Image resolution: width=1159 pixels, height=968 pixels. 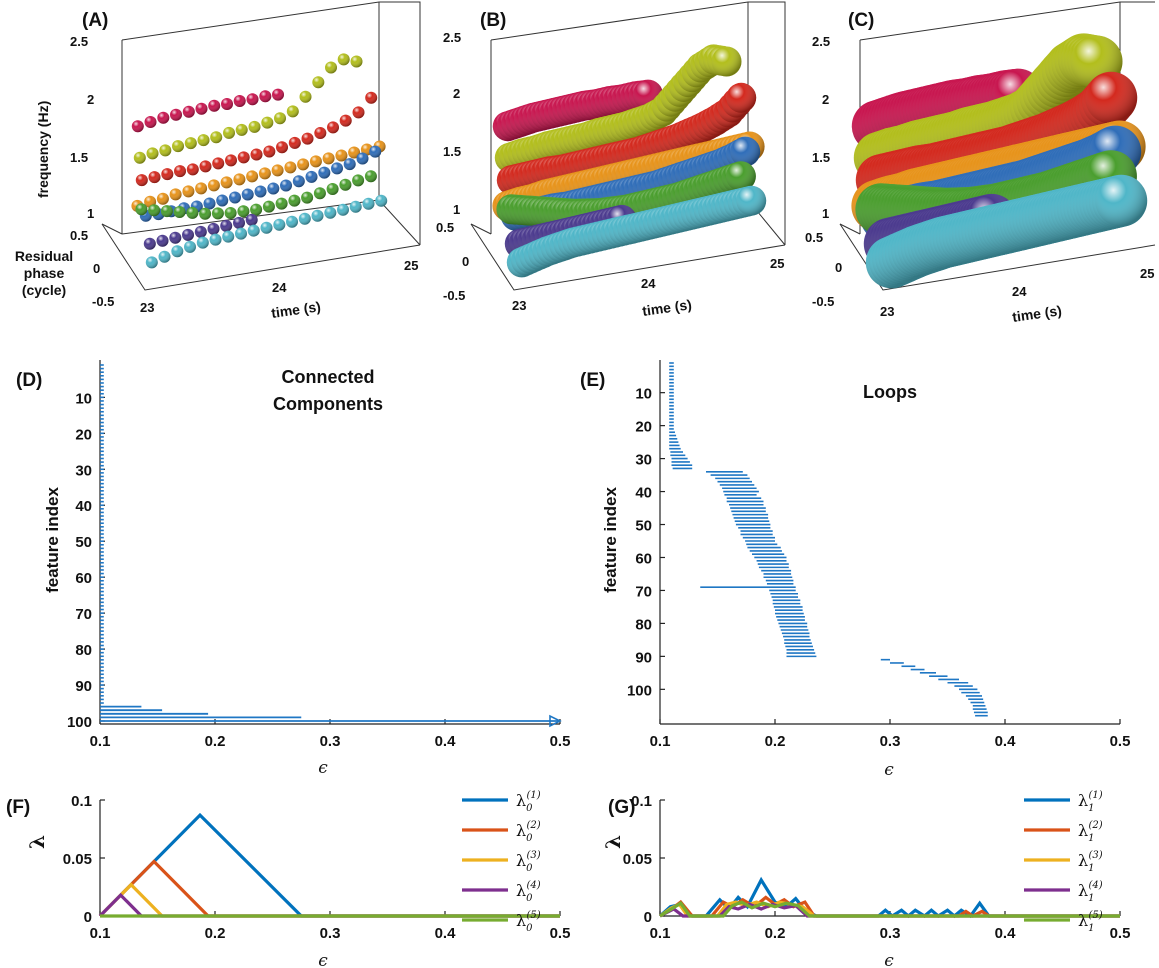 I want to click on legend-label-sup: (3), so click(x=534, y=855).